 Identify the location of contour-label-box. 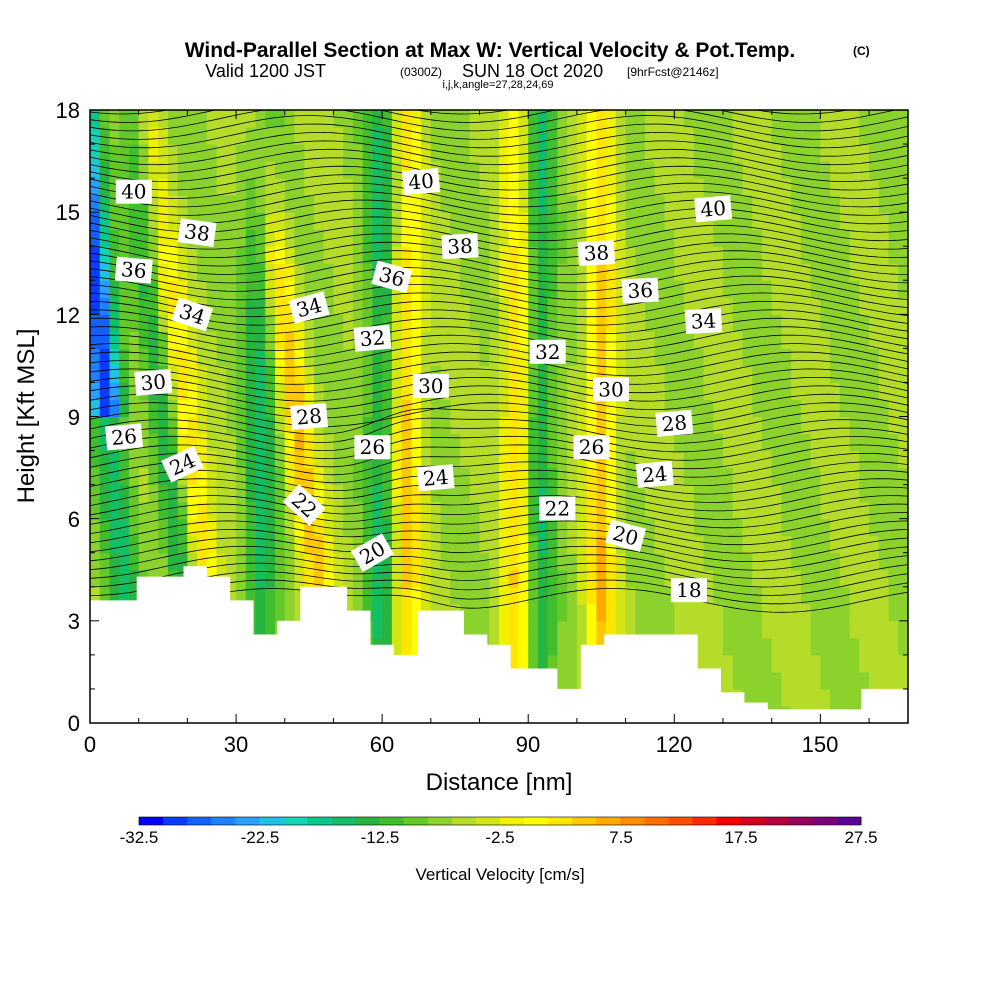
(197, 232).